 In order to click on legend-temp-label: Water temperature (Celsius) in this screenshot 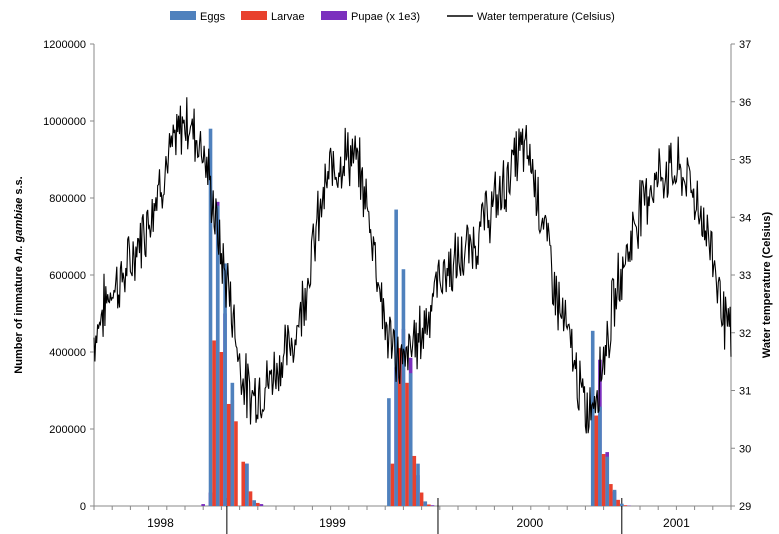, I will do `click(546, 17)`.